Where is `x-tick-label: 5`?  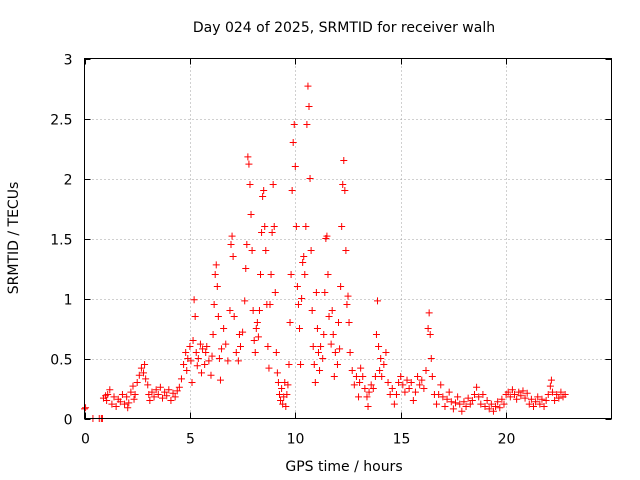 x-tick-label: 5 is located at coordinates (190, 440).